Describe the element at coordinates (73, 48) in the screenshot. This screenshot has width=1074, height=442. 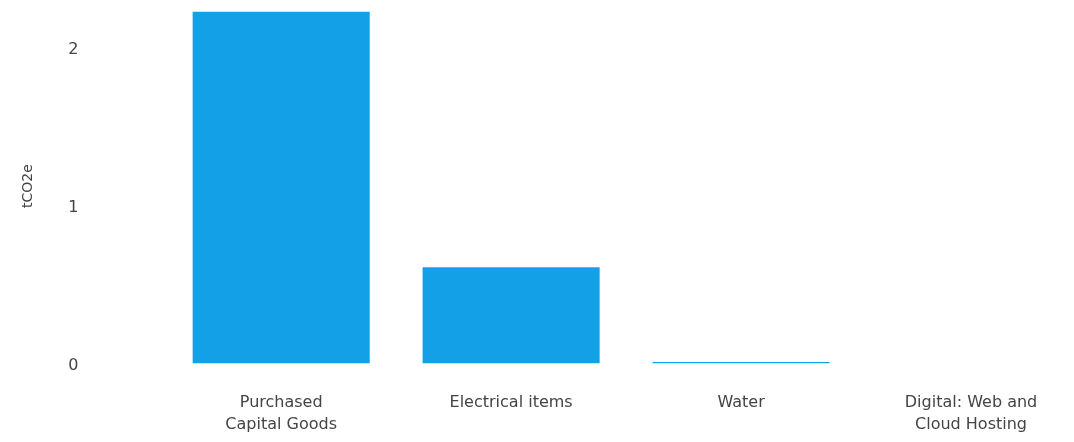
I see `y-tick-label: 2` at that location.